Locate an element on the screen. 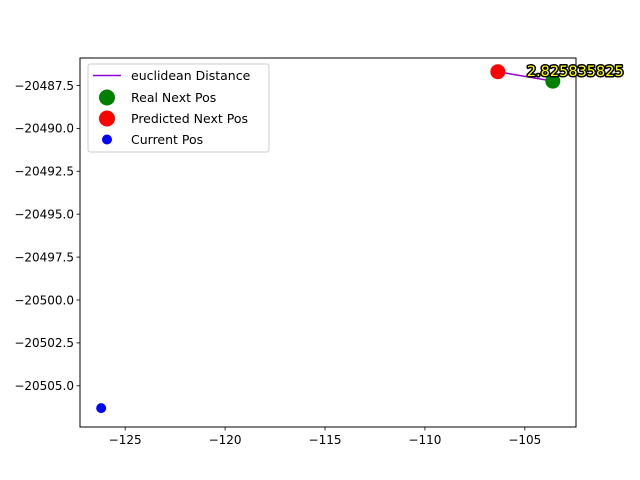  legend-frame is located at coordinates (178, 108).